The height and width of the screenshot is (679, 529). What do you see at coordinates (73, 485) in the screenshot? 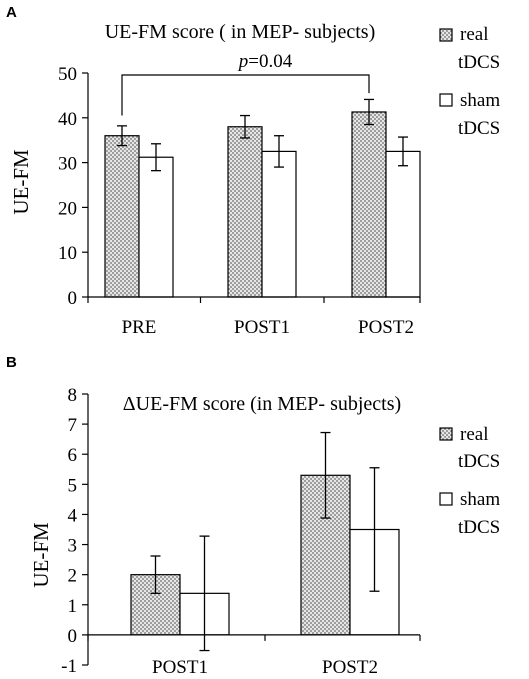
I see `y-tick-label: 5` at bounding box center [73, 485].